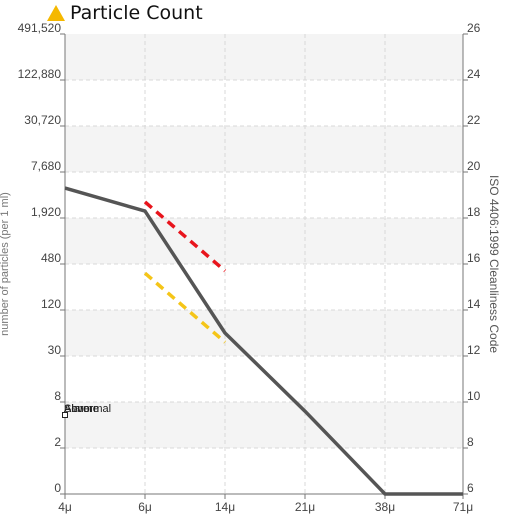 The image size is (508, 517). What do you see at coordinates (46, 212) in the screenshot?
I see `y-left-tick-label: 1,920` at bounding box center [46, 212].